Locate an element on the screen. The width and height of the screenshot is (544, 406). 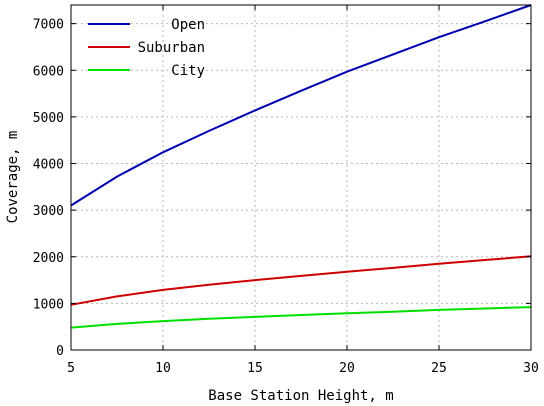
y-tick-label: 4000 is located at coordinates (48, 165).